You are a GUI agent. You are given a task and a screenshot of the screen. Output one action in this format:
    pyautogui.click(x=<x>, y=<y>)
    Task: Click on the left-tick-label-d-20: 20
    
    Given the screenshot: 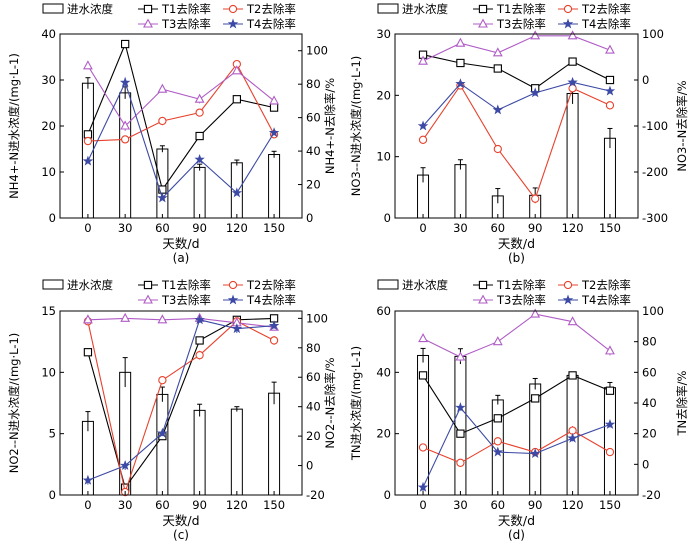 What is the action you would take?
    pyautogui.click(x=383, y=434)
    